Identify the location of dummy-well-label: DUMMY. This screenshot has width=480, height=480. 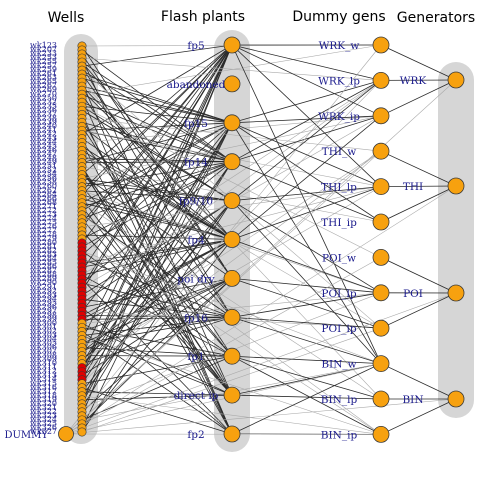
(26, 435).